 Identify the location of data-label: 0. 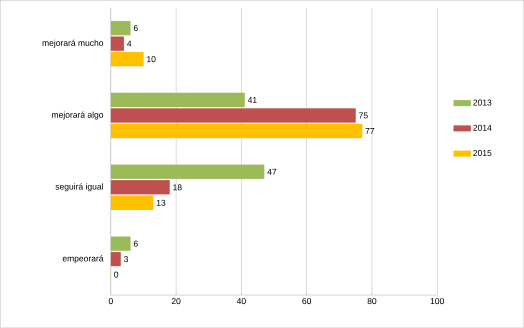
(116, 275).